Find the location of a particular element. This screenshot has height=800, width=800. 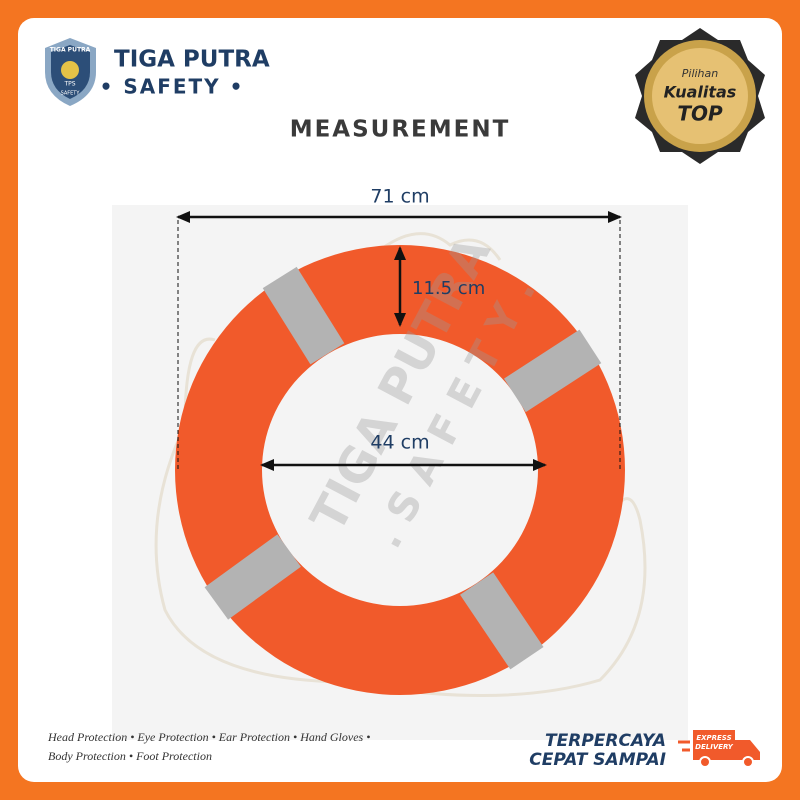

shield-emblem is located at coordinates (70, 70).